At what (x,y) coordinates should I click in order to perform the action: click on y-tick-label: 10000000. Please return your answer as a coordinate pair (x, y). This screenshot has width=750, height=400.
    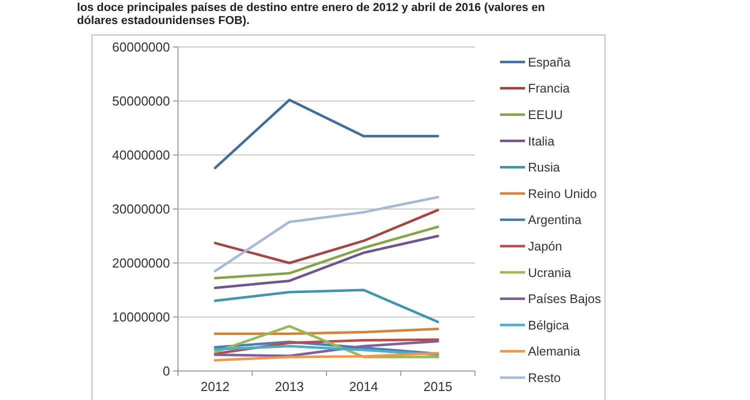
    Looking at the image, I should click on (141, 317).